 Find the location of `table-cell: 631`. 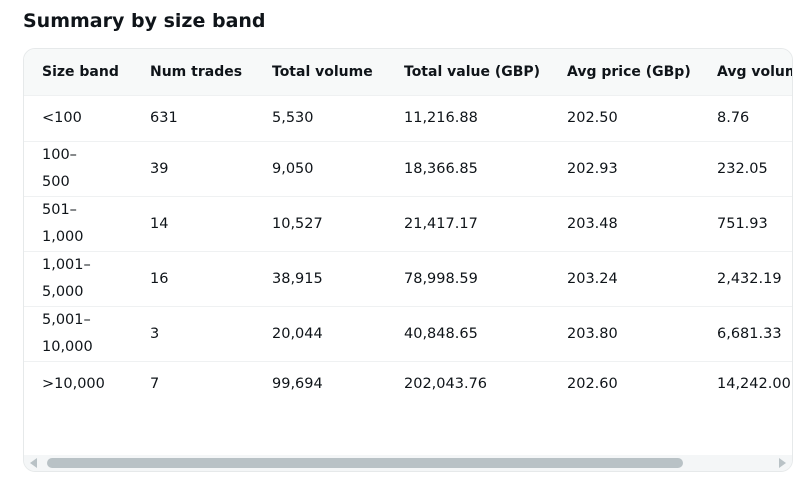

table-cell: 631 is located at coordinates (193, 118).